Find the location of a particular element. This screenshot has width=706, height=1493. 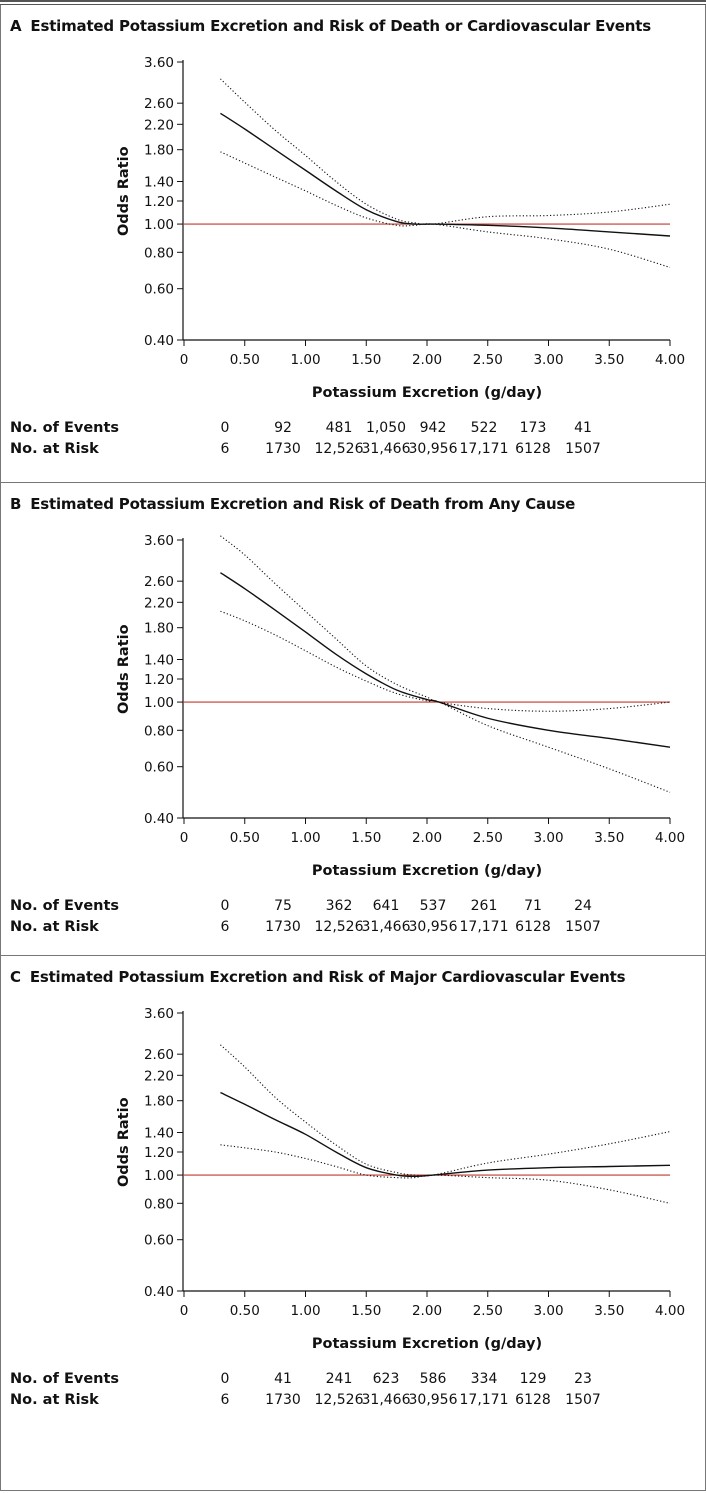

panel-letter: B is located at coordinates (16, 504).